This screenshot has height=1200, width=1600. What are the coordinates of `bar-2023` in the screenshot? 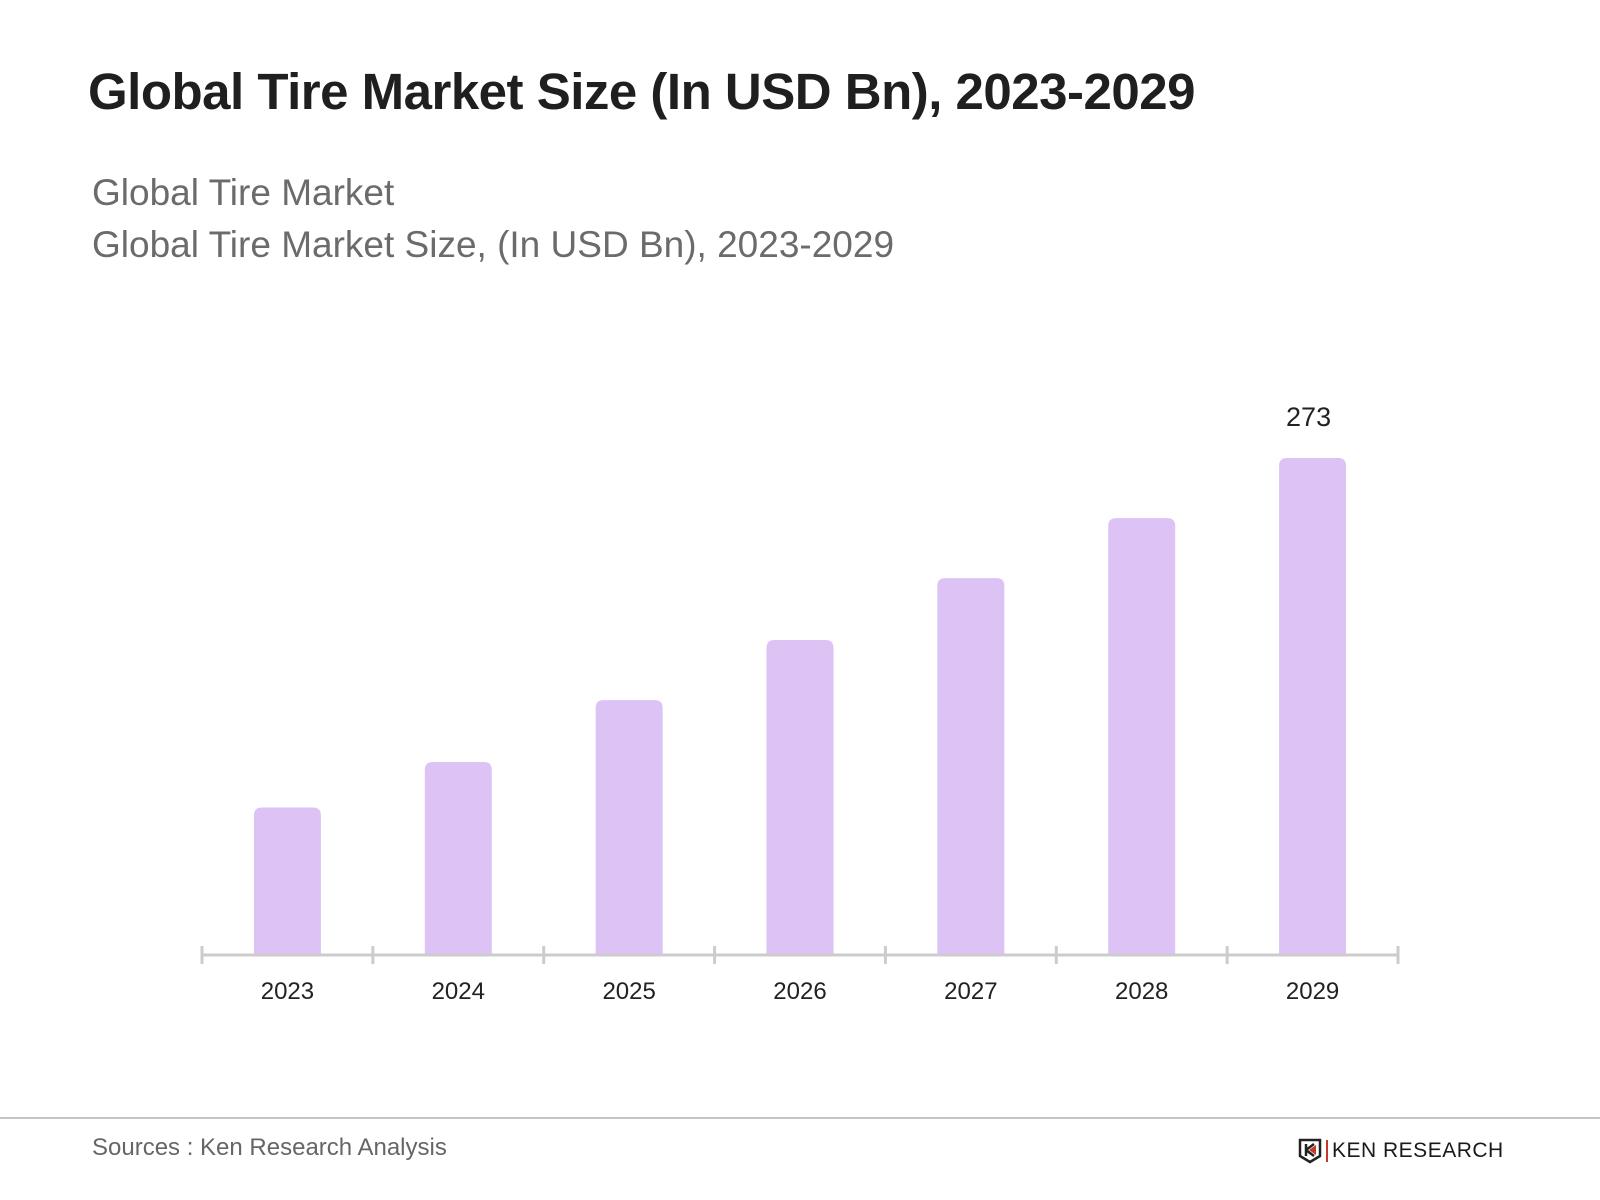 It's located at (287, 881).